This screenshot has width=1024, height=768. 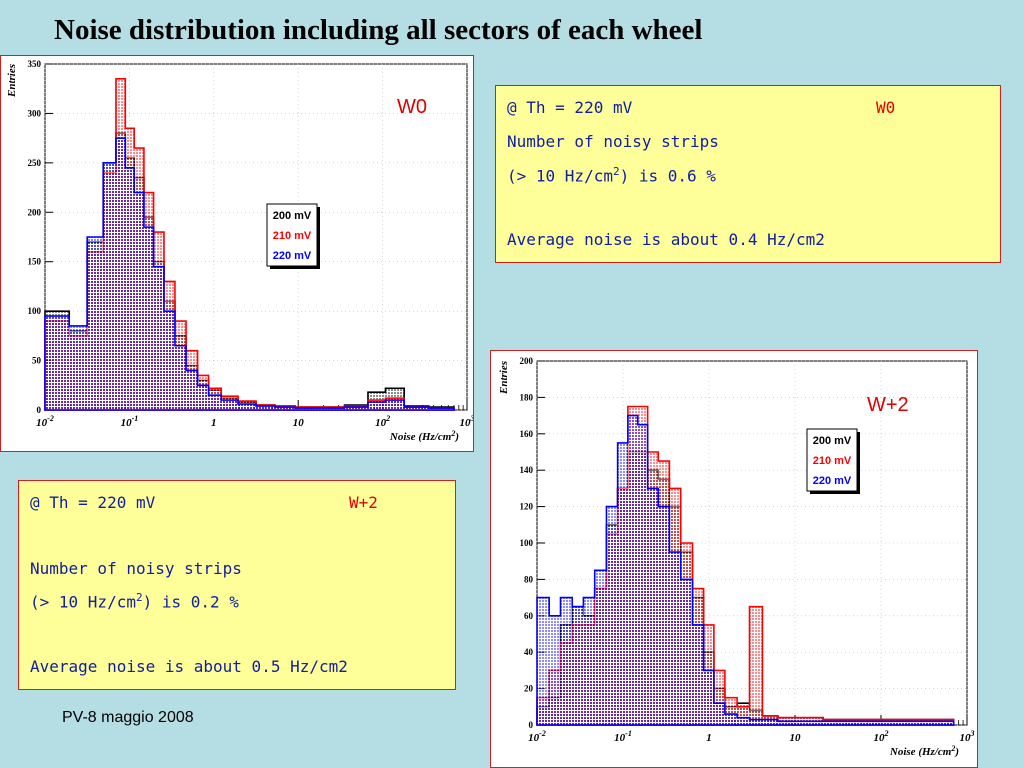 What do you see at coordinates (35, 64) in the screenshot?
I see `y-tick-label: 350` at bounding box center [35, 64].